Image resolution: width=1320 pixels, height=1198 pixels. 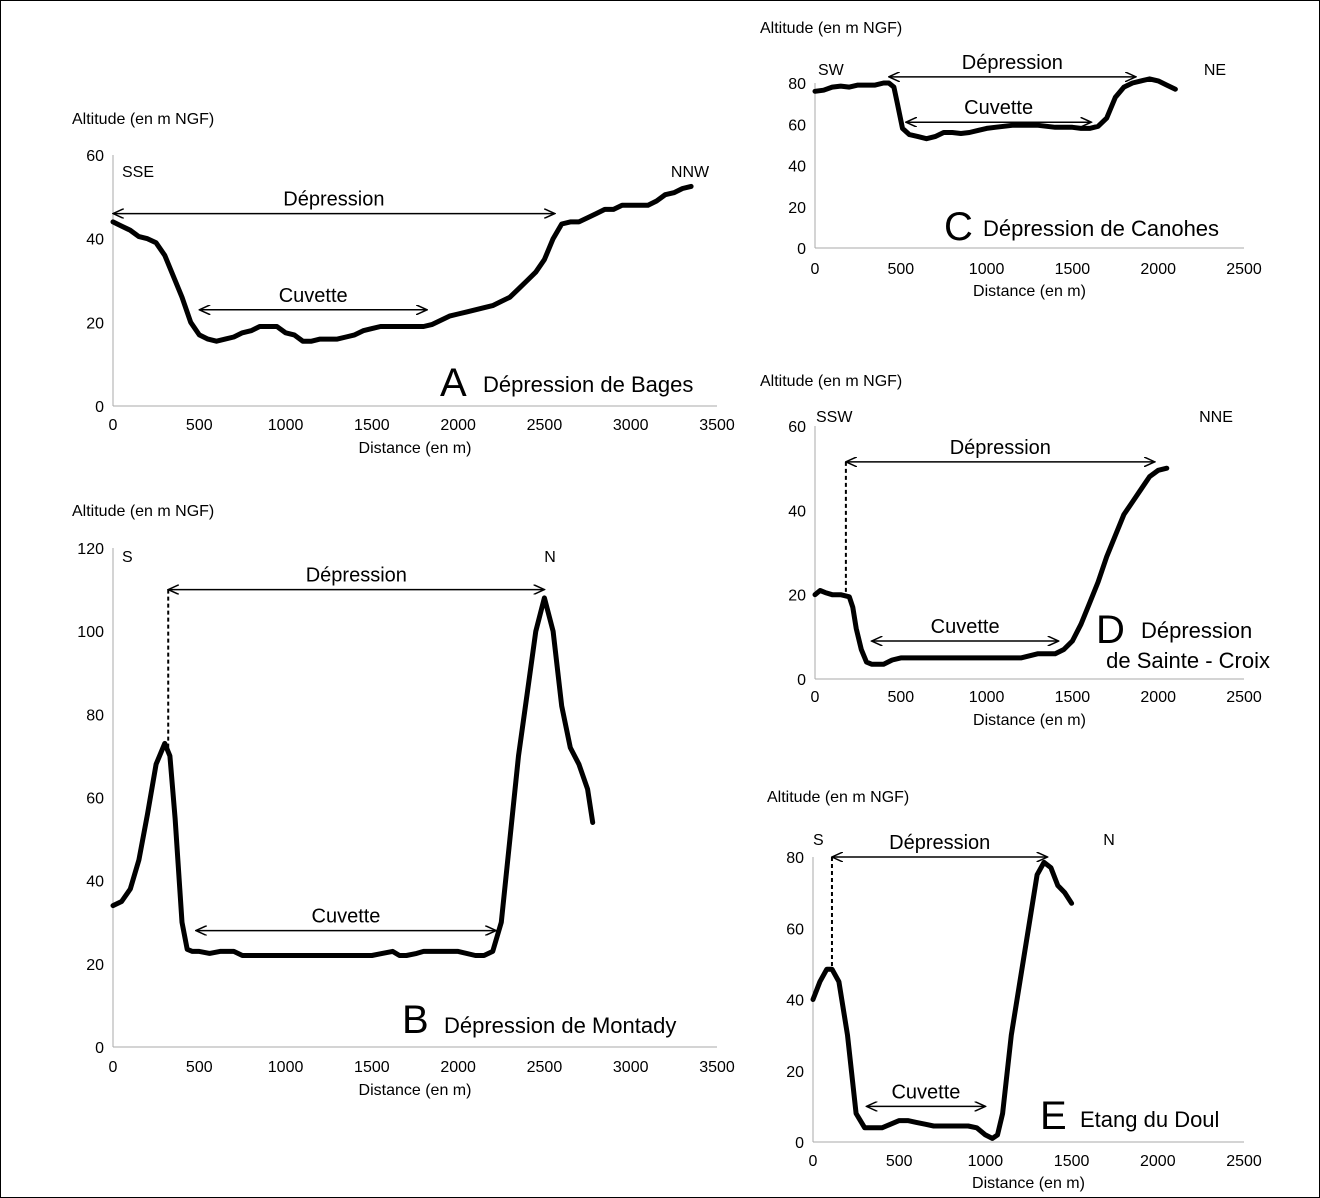 What do you see at coordinates (588, 384) in the screenshot?
I see `panel-title: Dépression de Bages` at bounding box center [588, 384].